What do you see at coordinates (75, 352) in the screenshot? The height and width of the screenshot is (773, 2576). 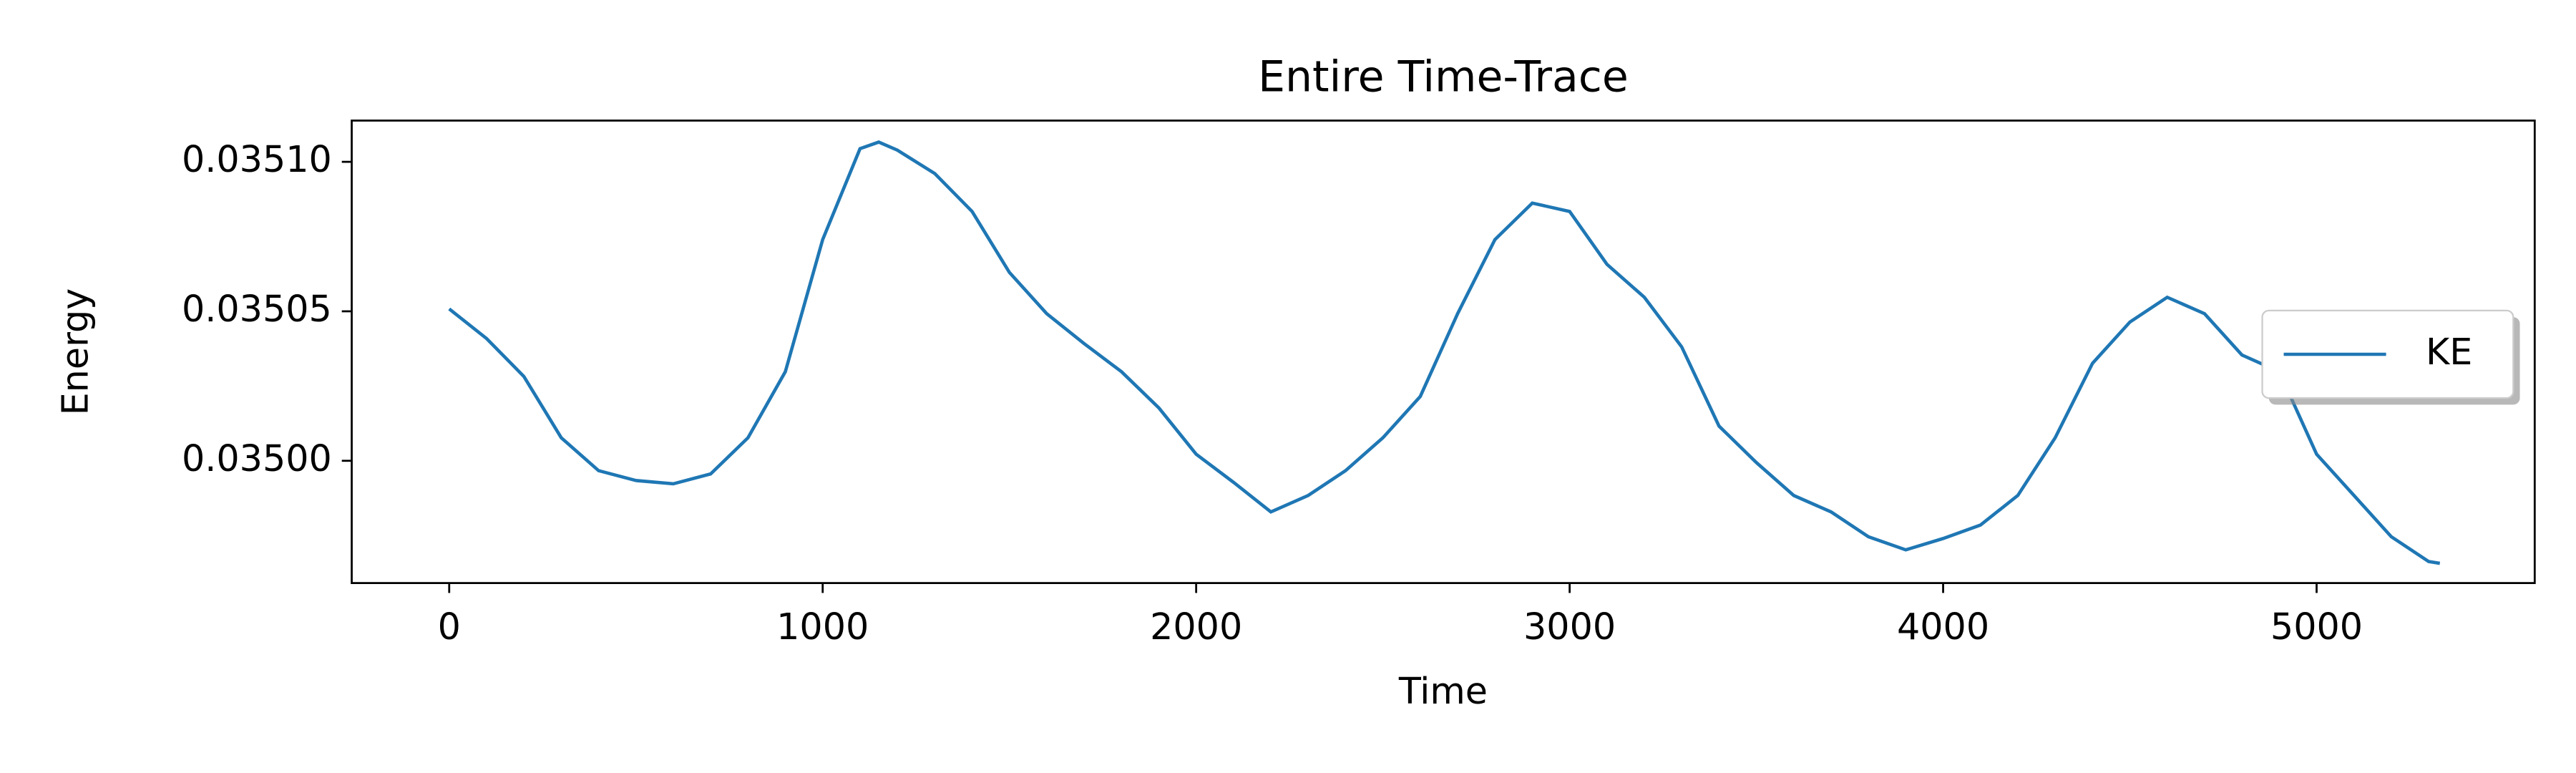 I see `y-axis-label: Energy` at bounding box center [75, 352].